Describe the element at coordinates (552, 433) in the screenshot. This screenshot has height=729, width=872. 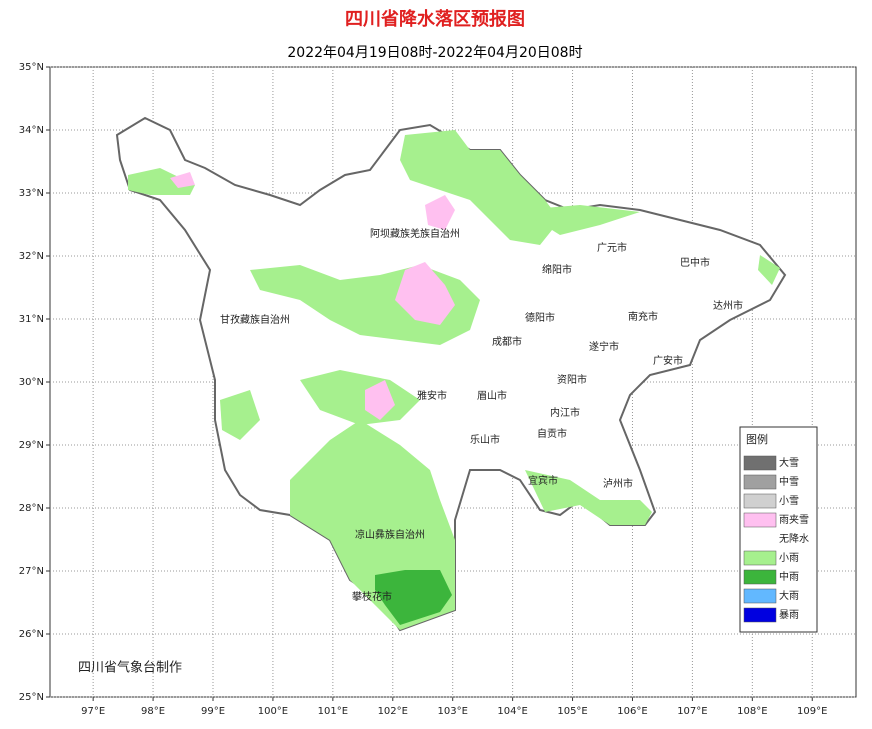
I see `place-label: 自贡市` at that location.